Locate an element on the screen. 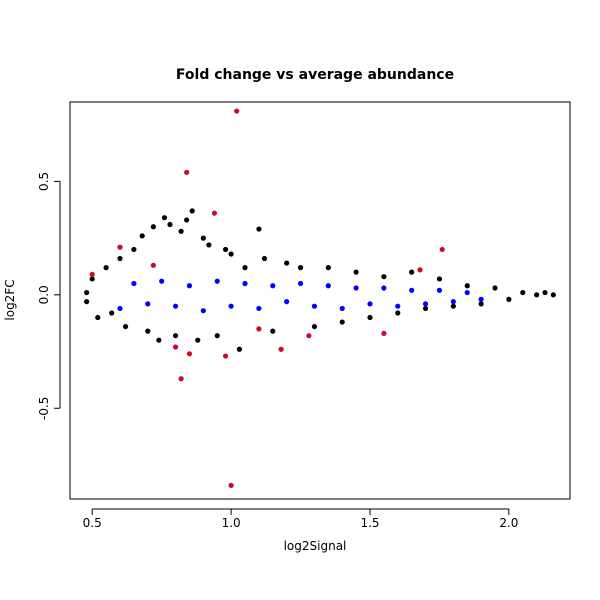  x-tick-label: 1.5 is located at coordinates (369, 523).